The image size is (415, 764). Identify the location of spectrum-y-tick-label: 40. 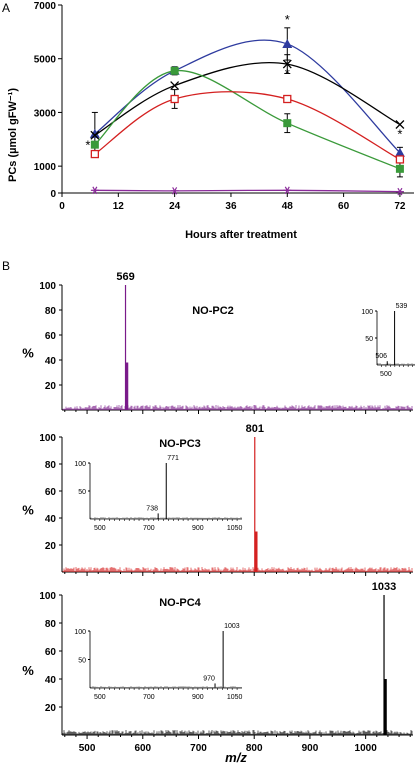
(51, 361).